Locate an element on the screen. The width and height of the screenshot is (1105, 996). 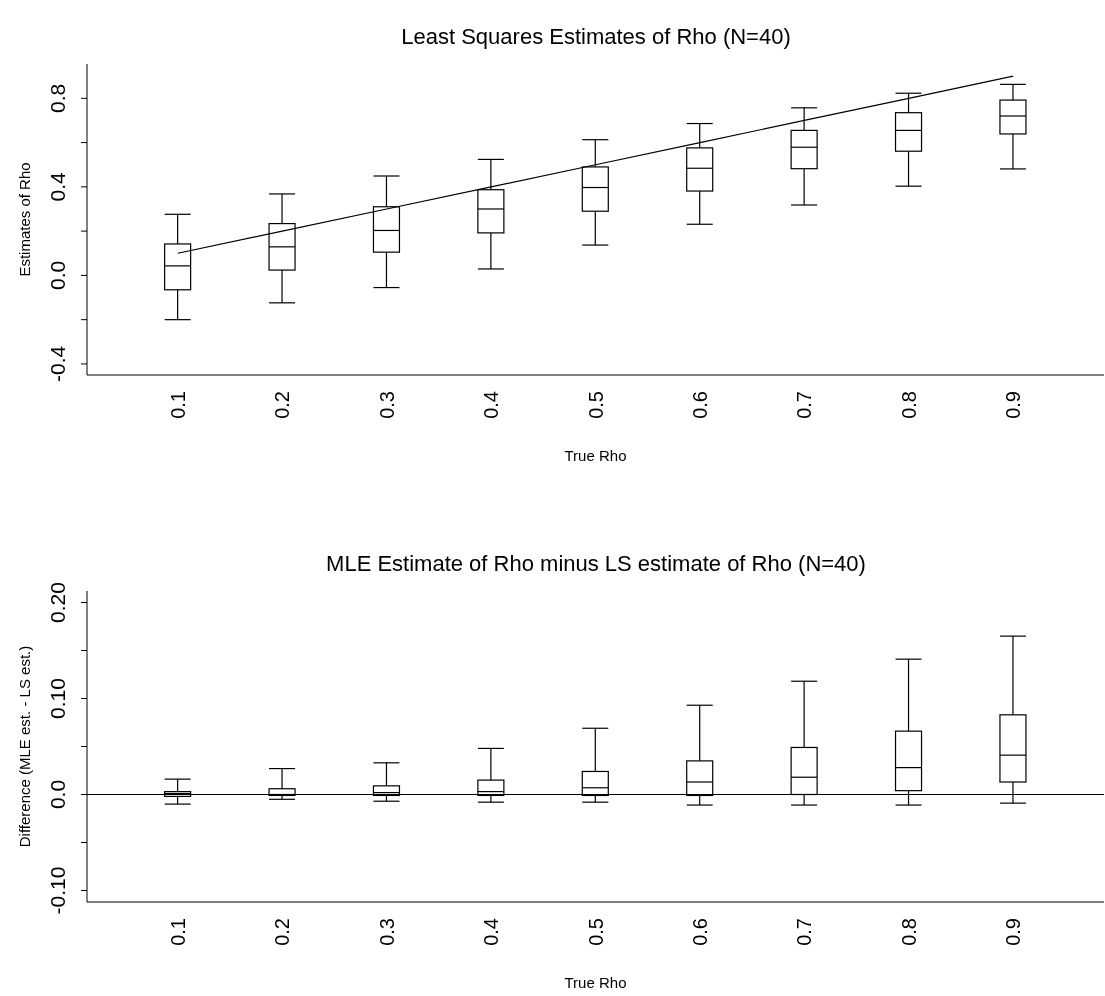
y-tick-label: -0.10 is located at coordinates (57, 890).